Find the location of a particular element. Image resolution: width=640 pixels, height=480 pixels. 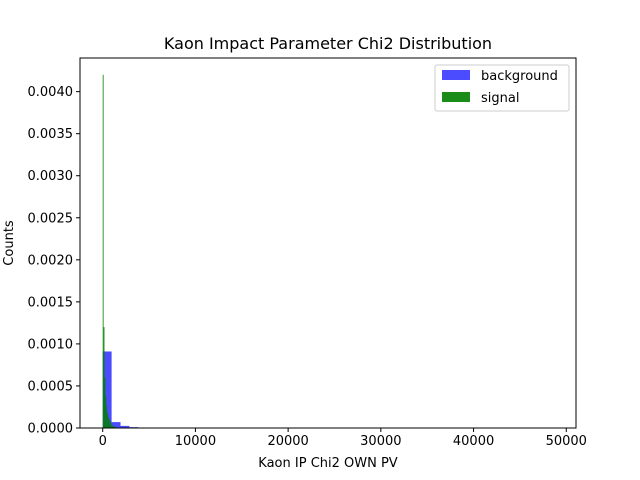

x-tick-label: 20000 is located at coordinates (287, 441).